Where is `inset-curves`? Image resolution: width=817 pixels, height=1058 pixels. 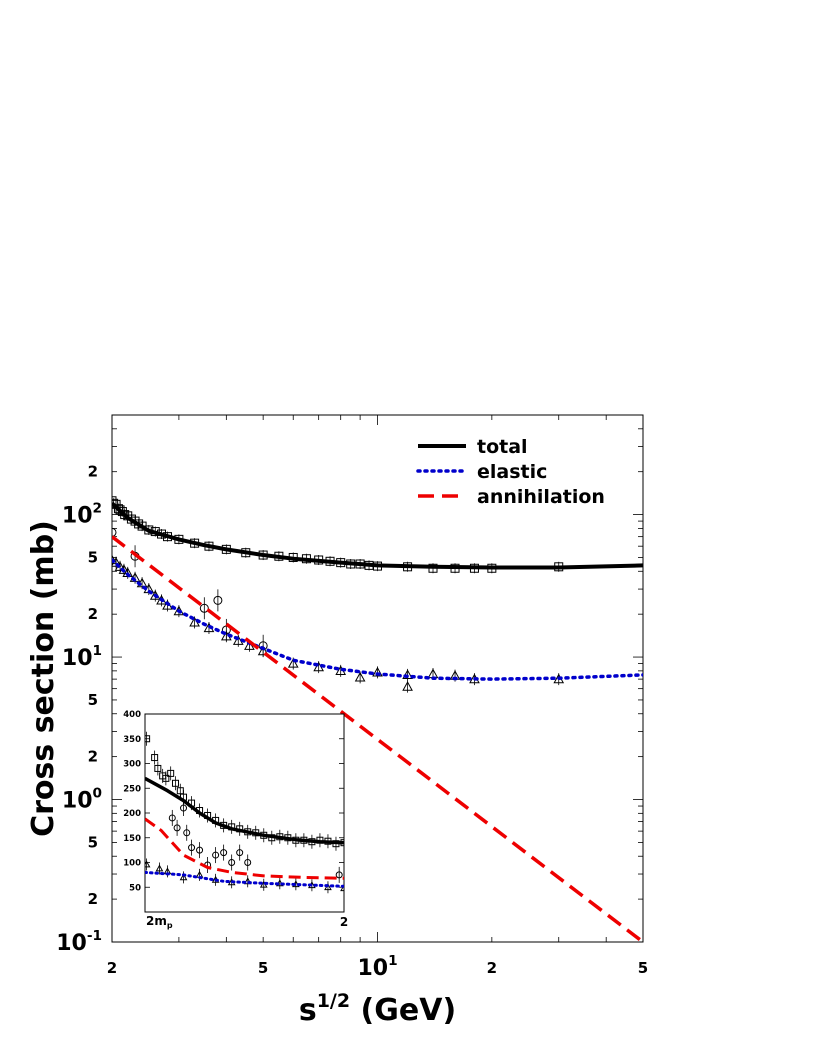 inset-curves is located at coordinates (244, 832).